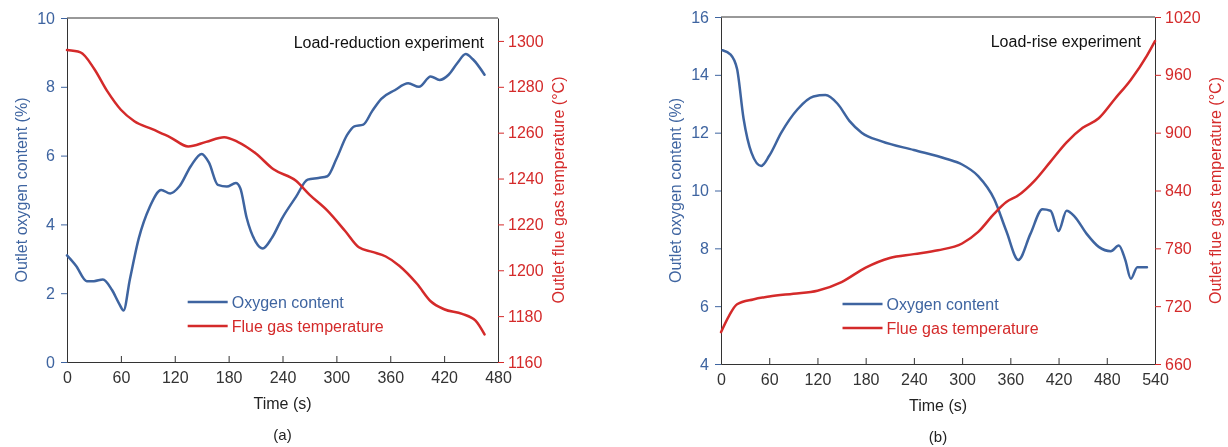 The height and width of the screenshot is (447, 1228). Describe the element at coordinates (51, 362) in the screenshot. I see `y-tick-label: 0` at that location.